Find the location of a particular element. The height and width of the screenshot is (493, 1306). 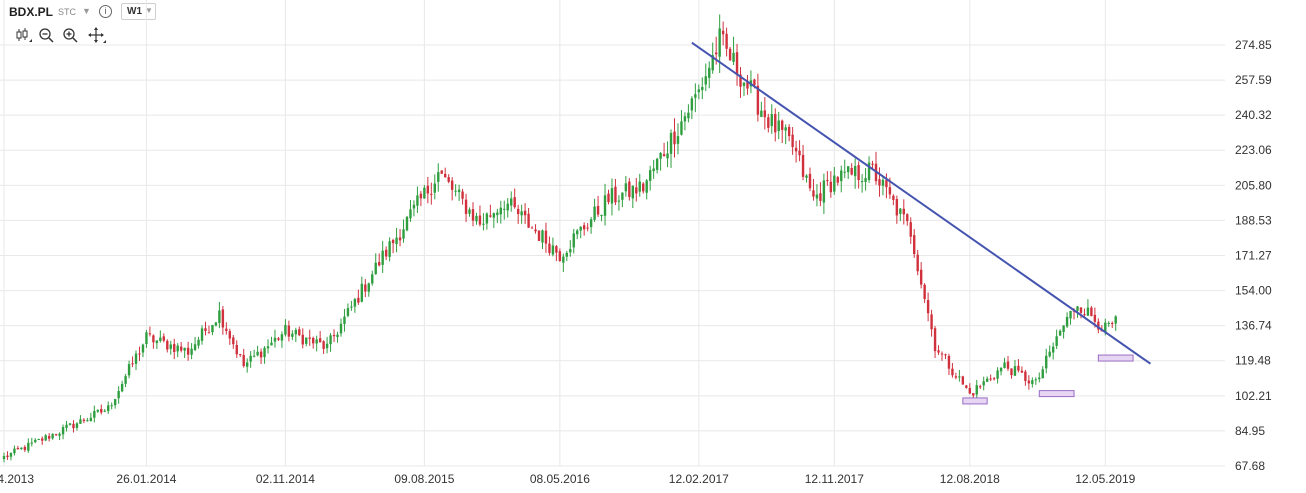

y-tick-label: 257.59 is located at coordinates (1253, 80).